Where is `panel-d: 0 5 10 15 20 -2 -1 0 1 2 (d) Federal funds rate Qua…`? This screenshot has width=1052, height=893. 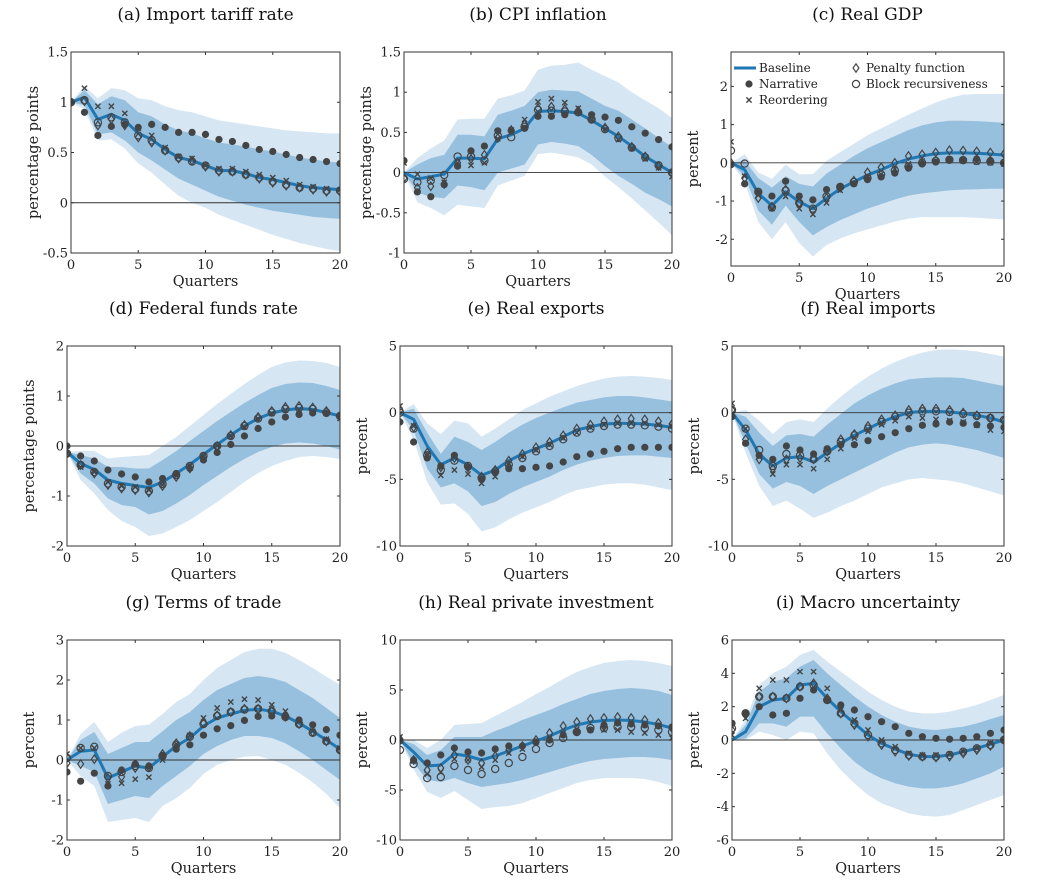
panel-d: 0 5 10 15 20 -2 -1 0 1 2 (d) Federal funds rate Qua… is located at coordinates (185, 441).